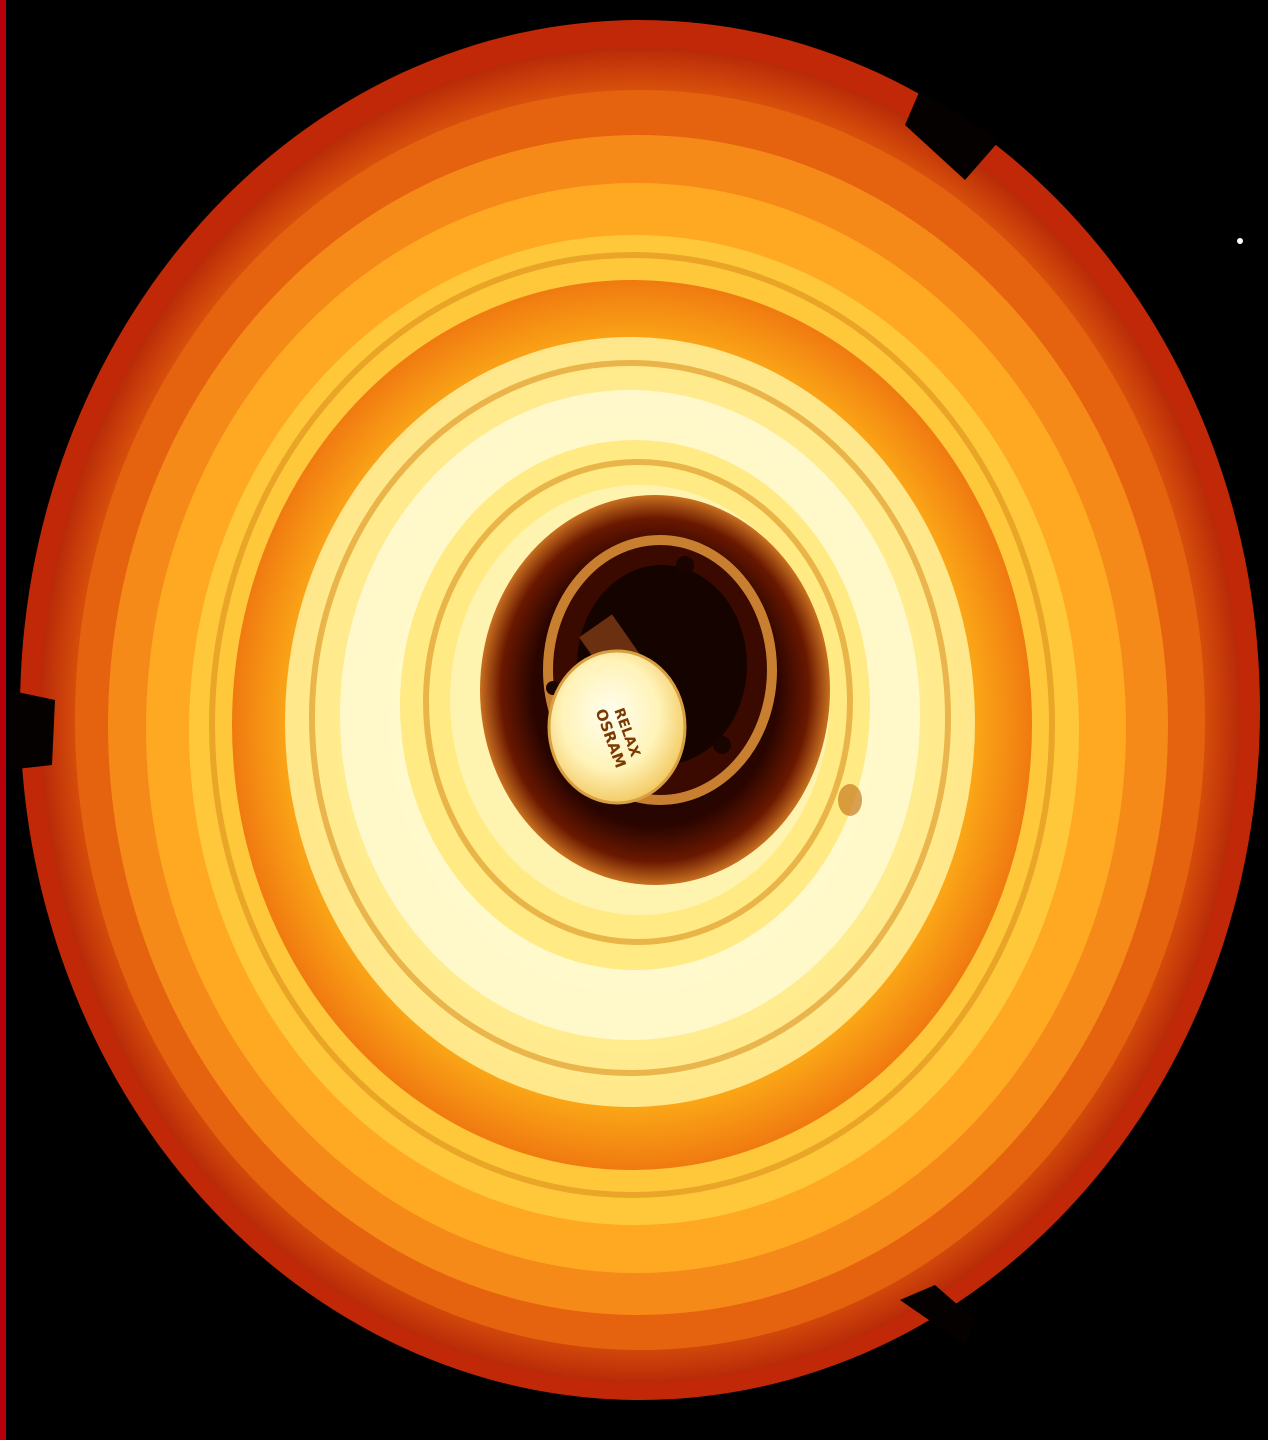 This screenshot has height=1440, width=1268. I want to click on bulb, so click(617, 727).